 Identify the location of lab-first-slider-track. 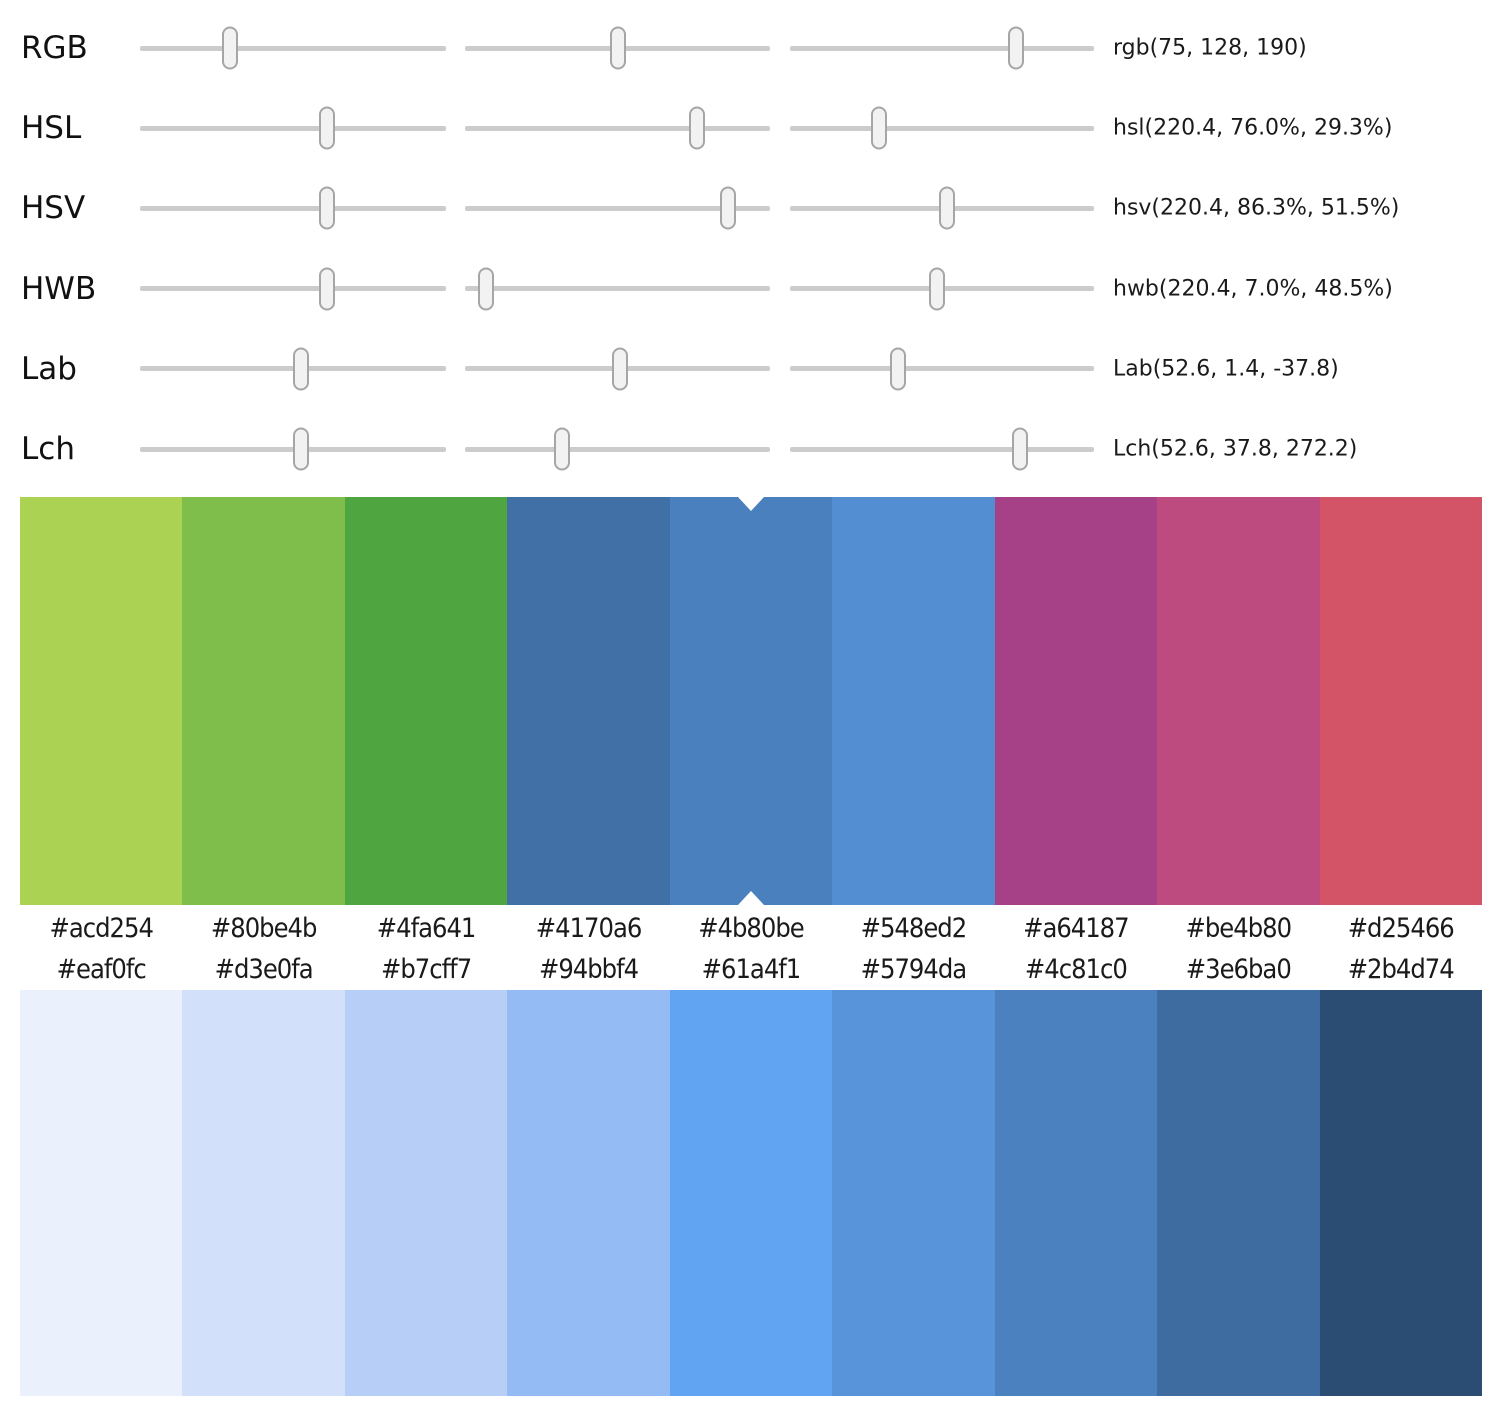
(293, 369).